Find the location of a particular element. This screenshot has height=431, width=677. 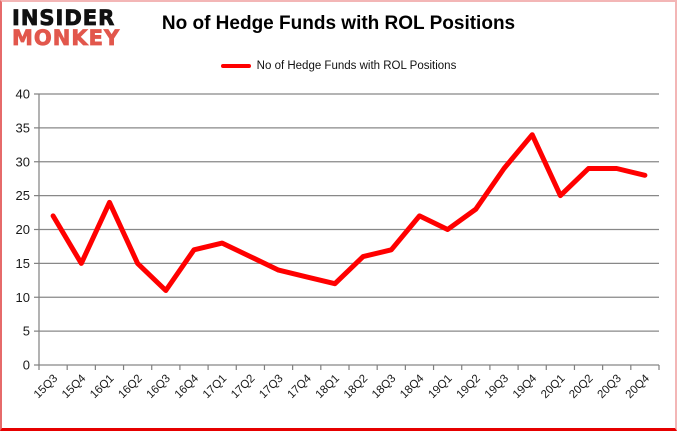

y-tick-label: 40 is located at coordinates (23, 94).